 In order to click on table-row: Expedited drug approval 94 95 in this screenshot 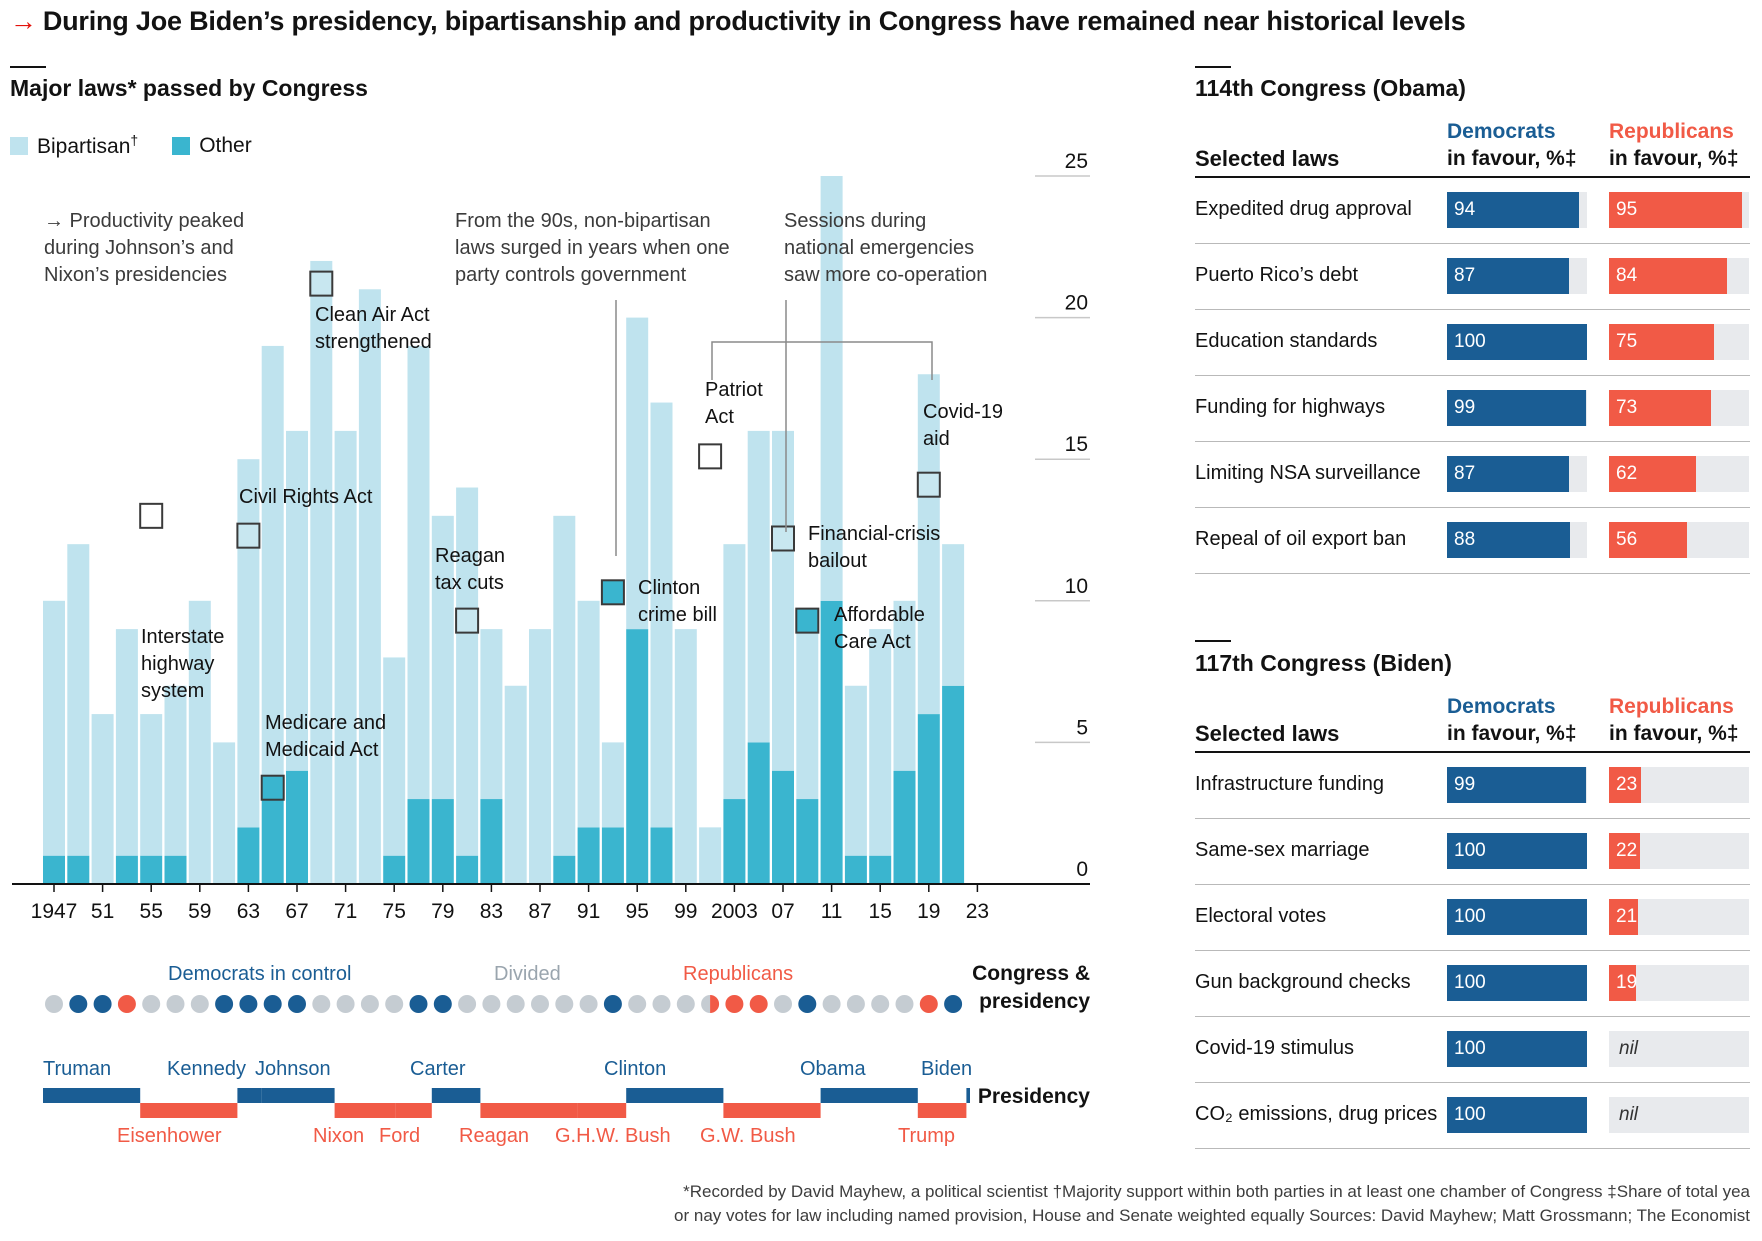, I will do `click(1472, 211)`.